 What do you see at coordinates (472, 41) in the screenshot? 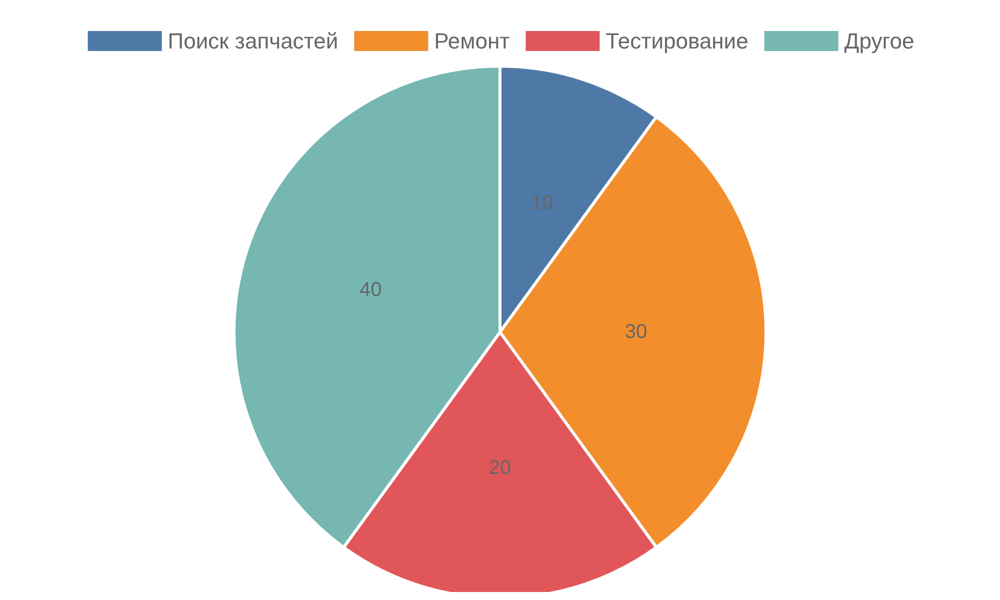
I see `legend-label: Ремонт` at bounding box center [472, 41].